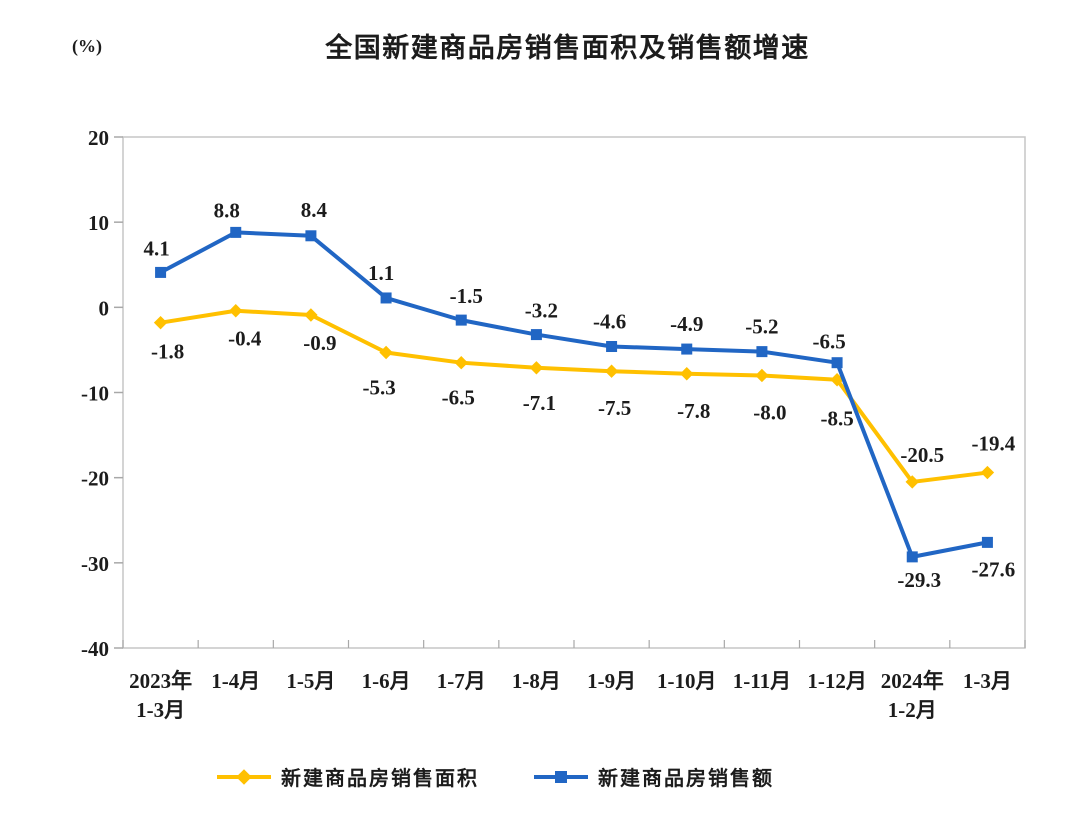 The image size is (1080, 822). What do you see at coordinates (314, 210) in the screenshot?
I see `data-point-label: 8.4` at bounding box center [314, 210].